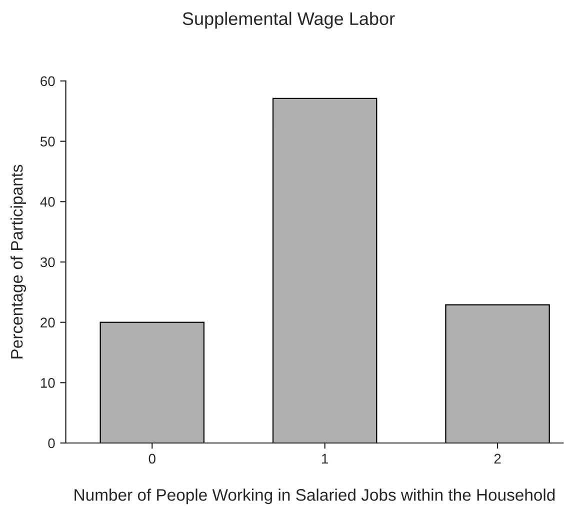  What do you see at coordinates (47, 81) in the screenshot?
I see `y-tick-label: 60` at bounding box center [47, 81].